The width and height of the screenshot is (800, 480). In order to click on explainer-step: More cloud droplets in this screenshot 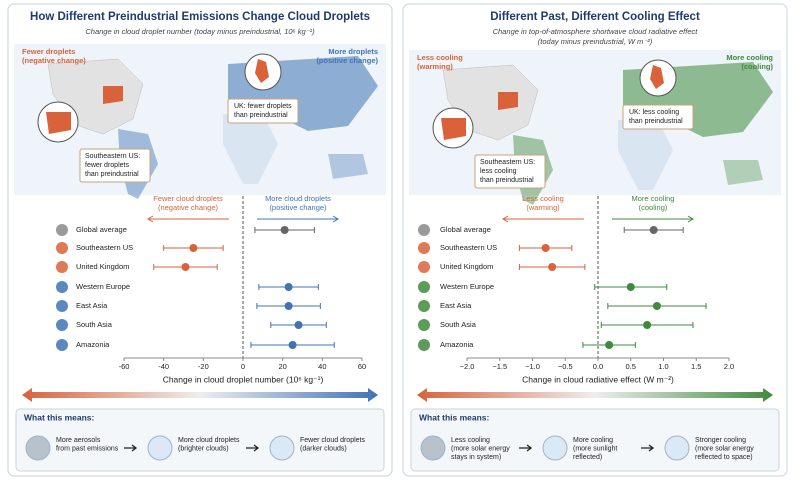, I will do `click(209, 440)`.